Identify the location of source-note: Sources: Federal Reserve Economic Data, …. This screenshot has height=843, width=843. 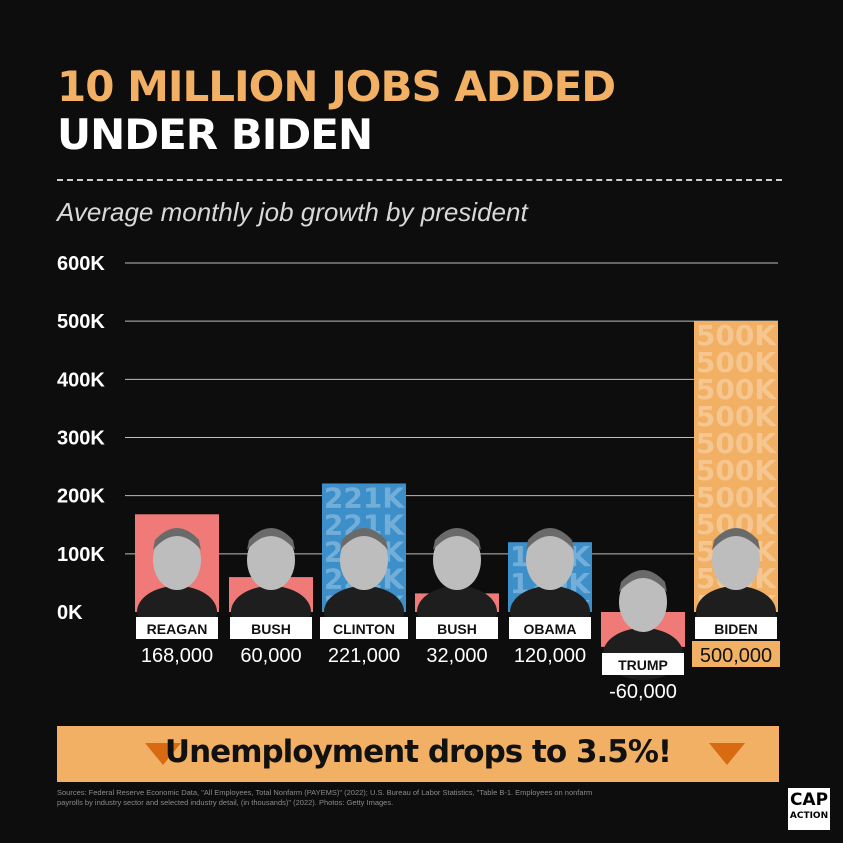
(325, 797).